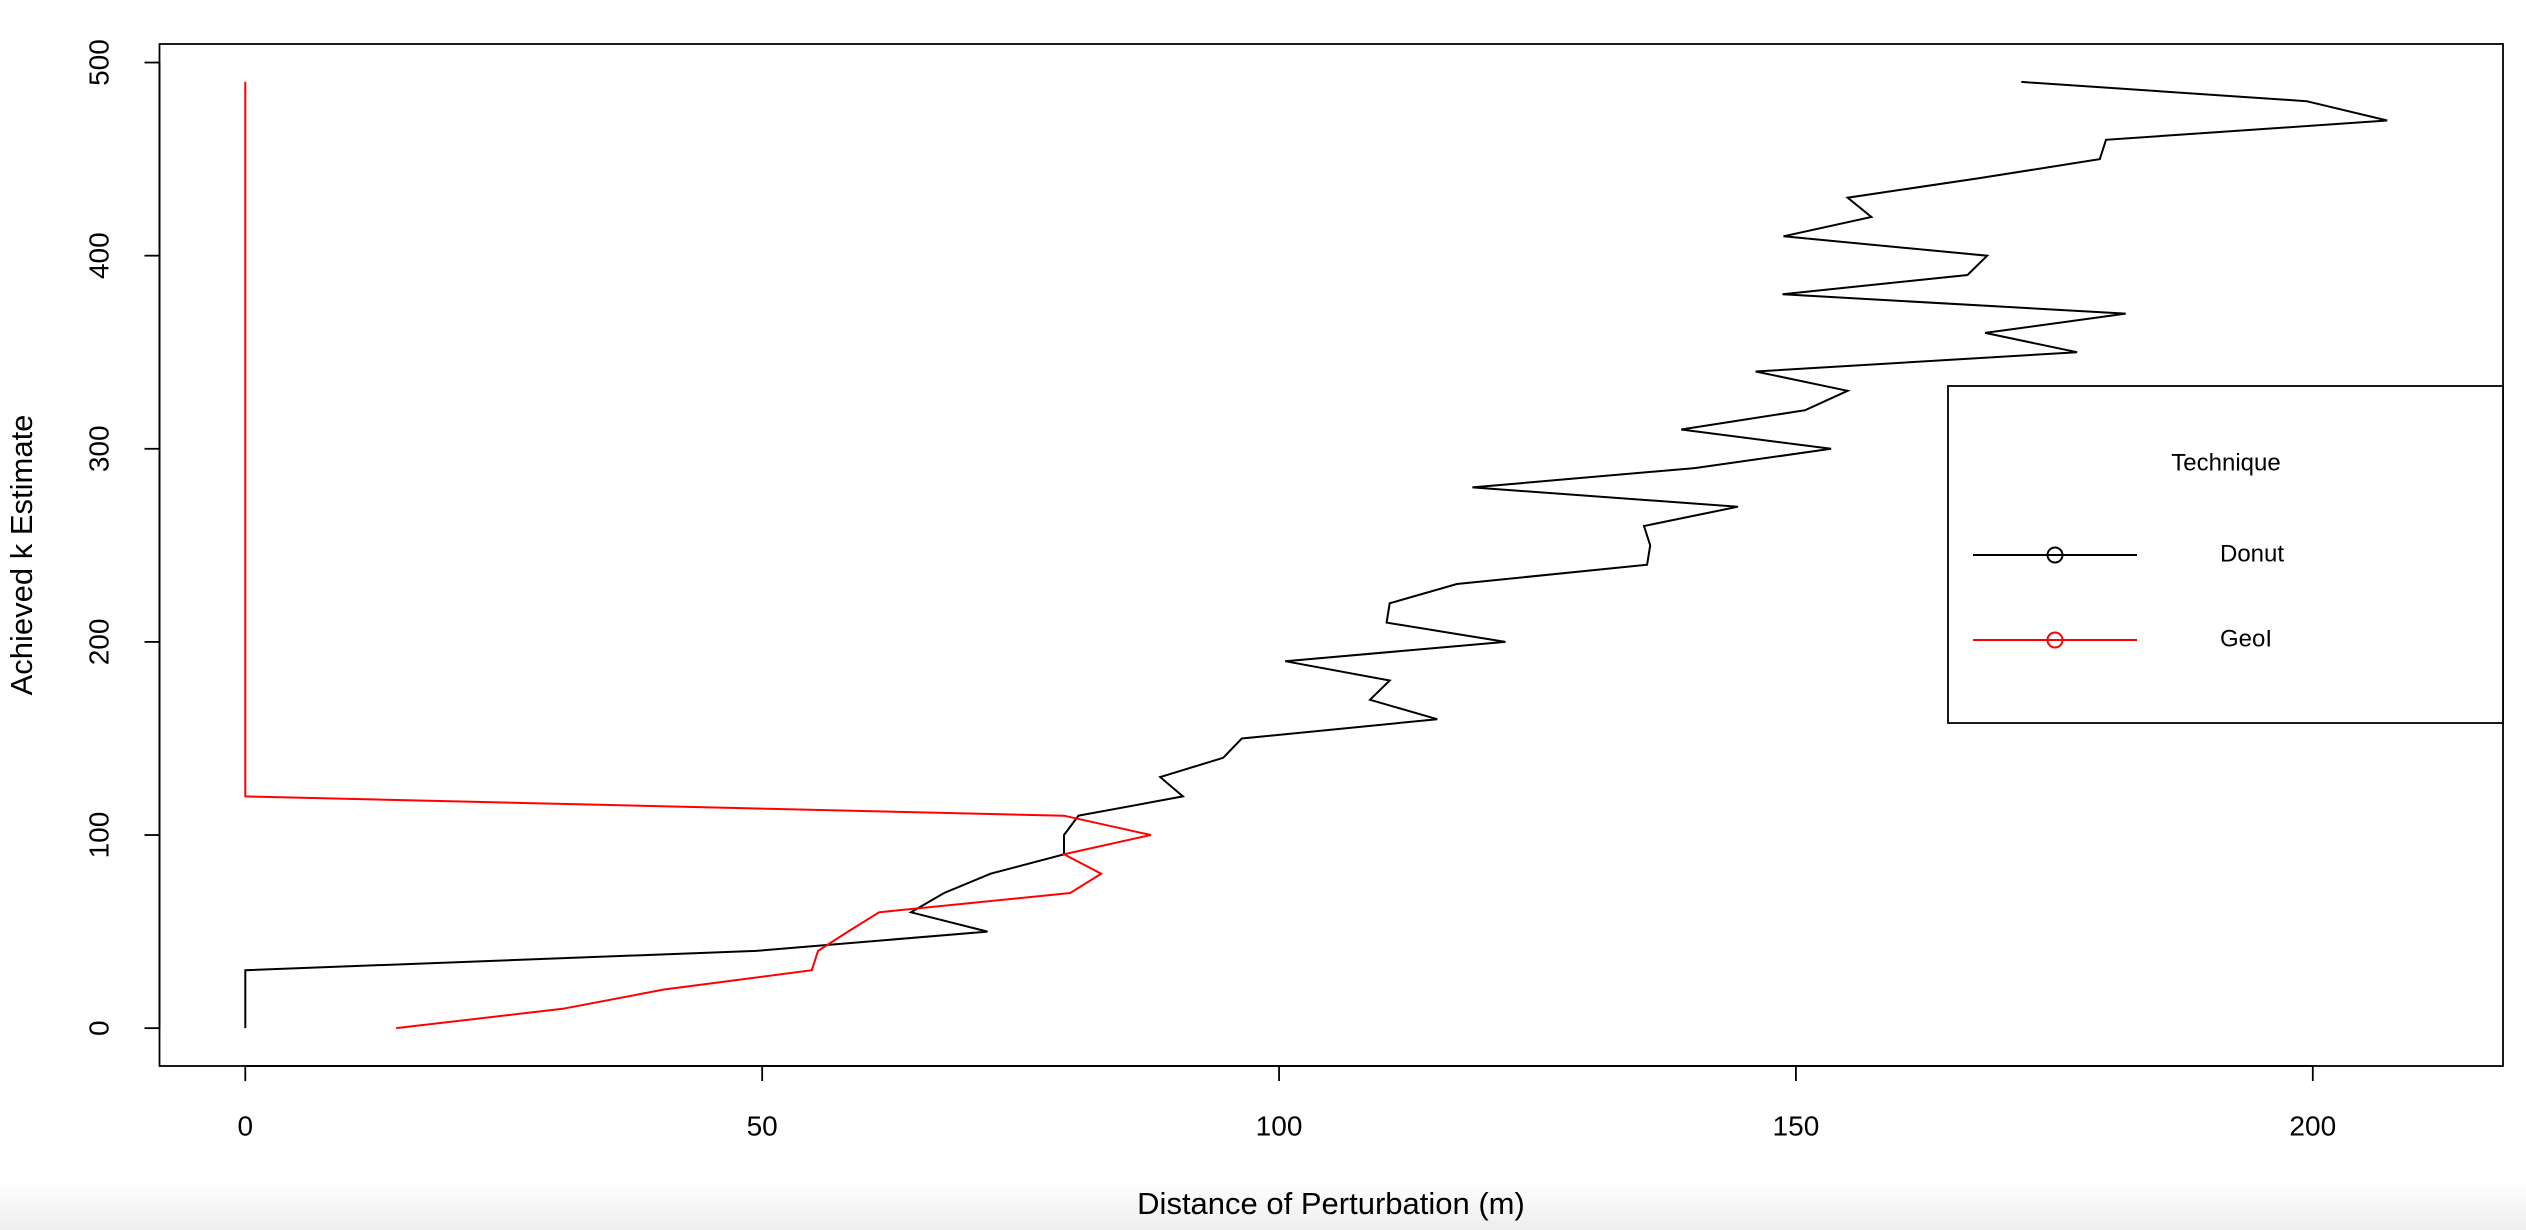 This screenshot has height=1230, width=2526. What do you see at coordinates (2312, 1125) in the screenshot?
I see `x-tick-label: 200` at bounding box center [2312, 1125].